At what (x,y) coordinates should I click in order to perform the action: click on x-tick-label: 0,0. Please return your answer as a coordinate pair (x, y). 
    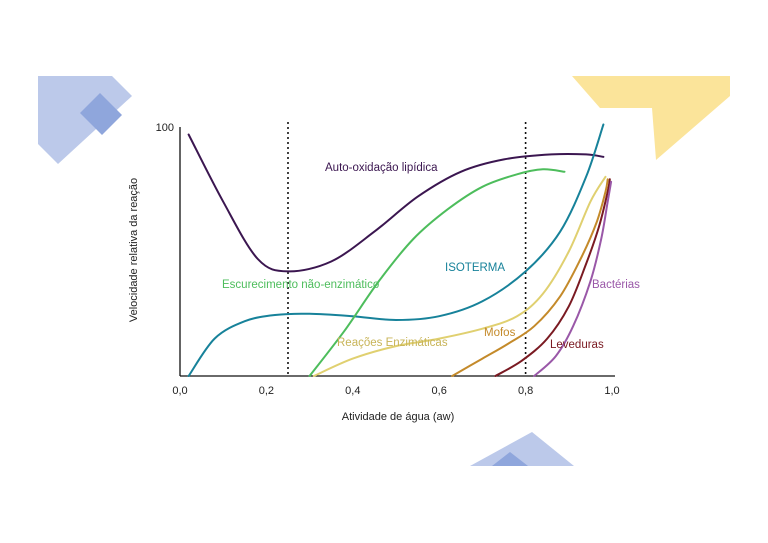
    Looking at the image, I should click on (179, 391).